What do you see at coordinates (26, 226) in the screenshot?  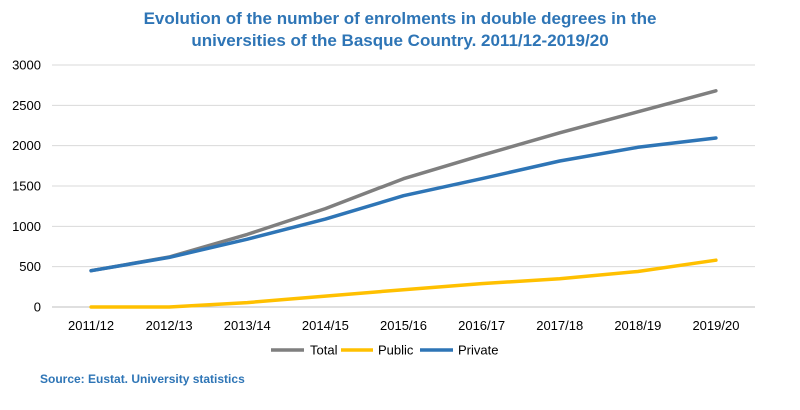 I see `y-tick-label: 1000` at bounding box center [26, 226].